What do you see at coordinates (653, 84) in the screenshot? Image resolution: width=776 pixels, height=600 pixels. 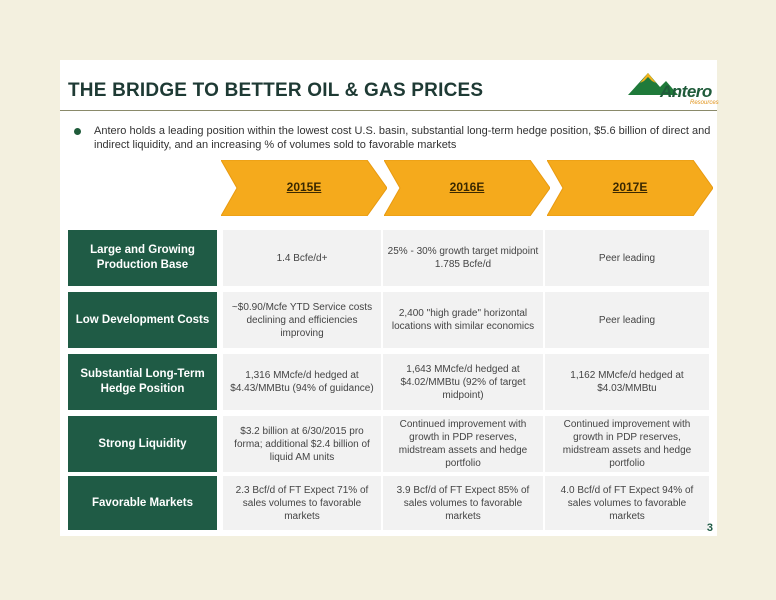 I see `mountain-logo-icon` at bounding box center [653, 84].